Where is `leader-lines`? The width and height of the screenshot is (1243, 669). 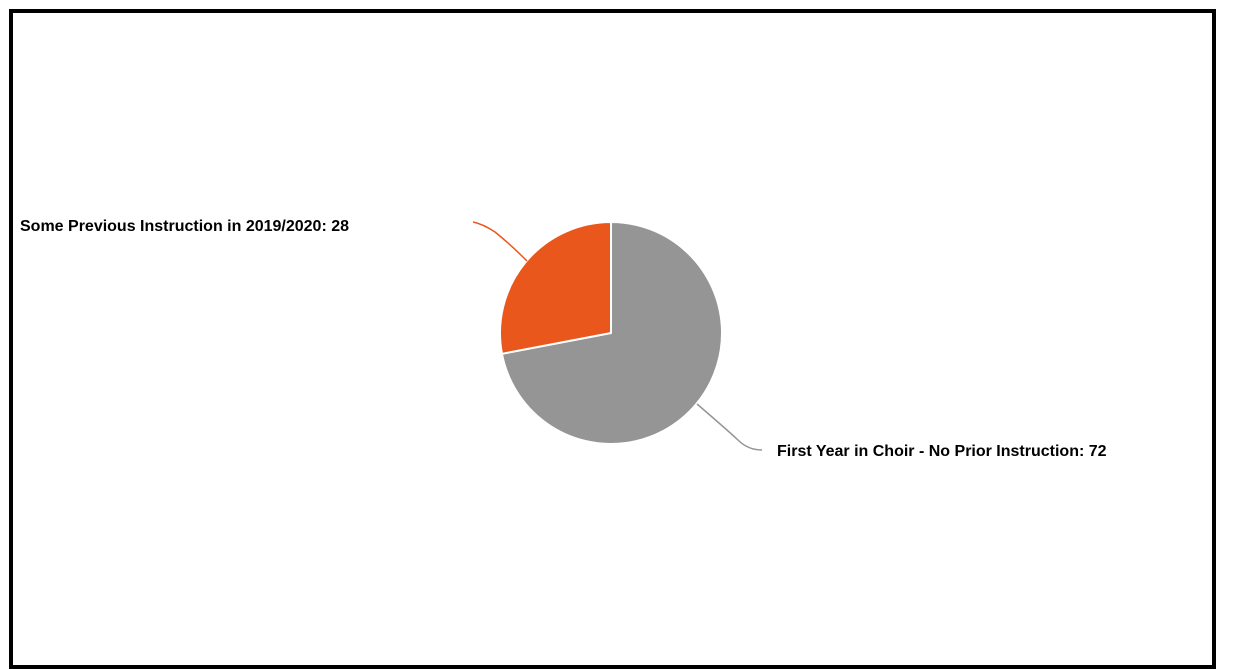
leader-lines is located at coordinates (617, 336).